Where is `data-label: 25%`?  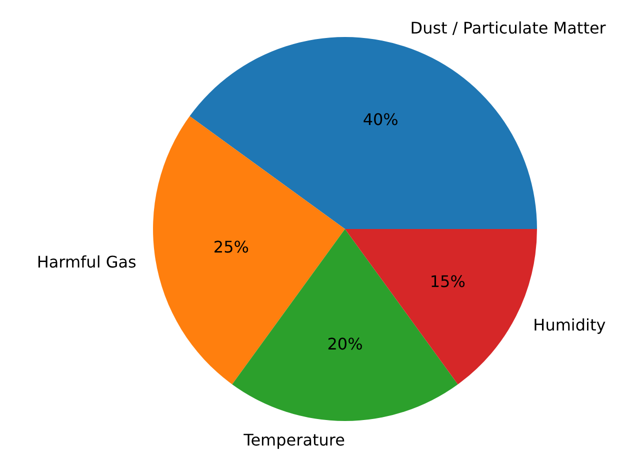 data-label: 25% is located at coordinates (231, 247).